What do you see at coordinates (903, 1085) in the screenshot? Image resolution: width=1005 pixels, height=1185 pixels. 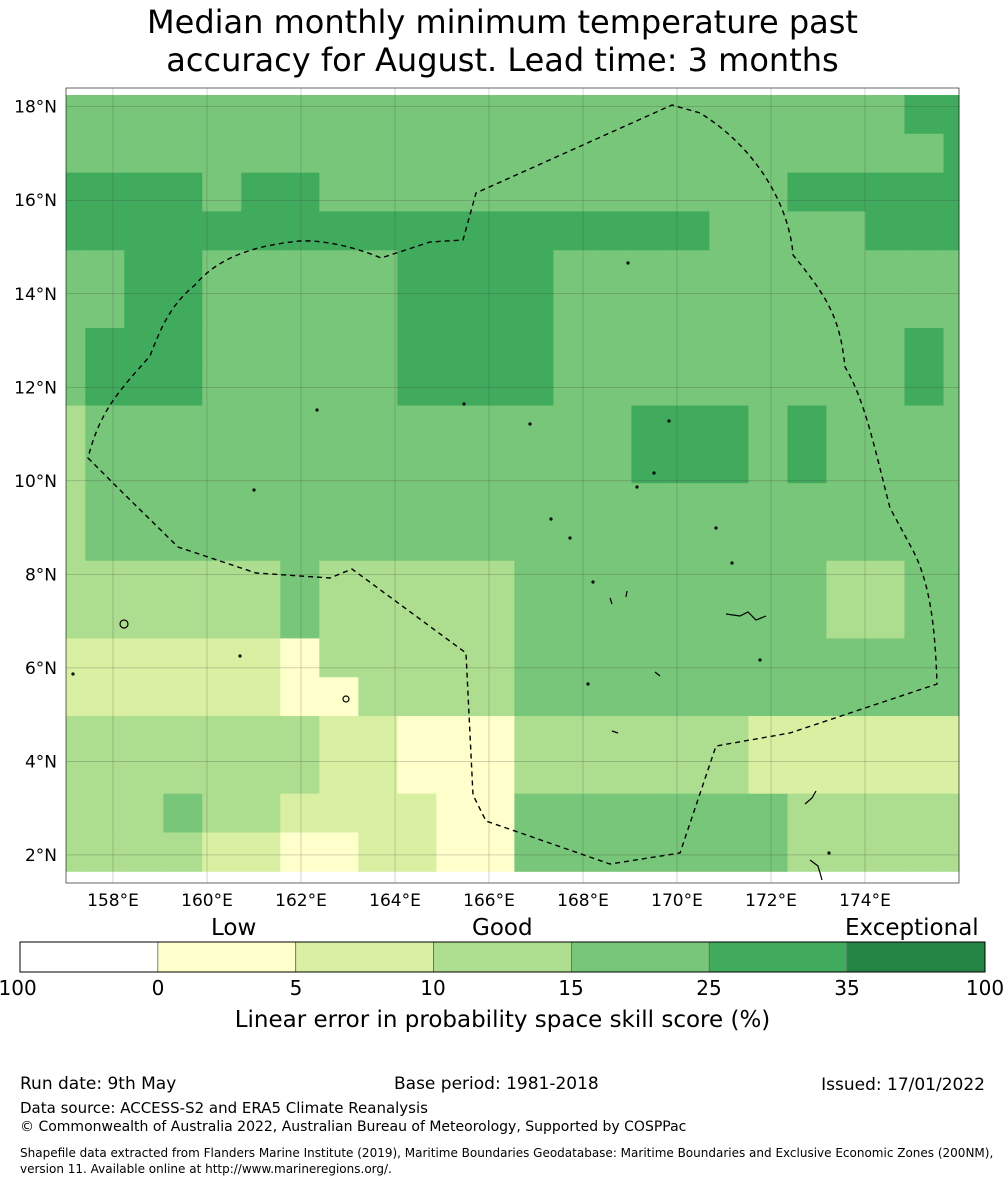 I see `issued-date: Issued: 17/01/2022` at bounding box center [903, 1085].